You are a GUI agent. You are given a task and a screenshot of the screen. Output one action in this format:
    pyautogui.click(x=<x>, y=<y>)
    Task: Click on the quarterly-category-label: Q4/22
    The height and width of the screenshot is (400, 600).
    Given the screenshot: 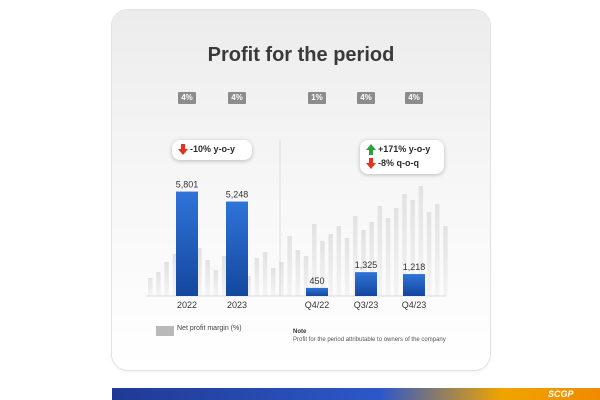 What is the action you would take?
    pyautogui.click(x=317, y=305)
    